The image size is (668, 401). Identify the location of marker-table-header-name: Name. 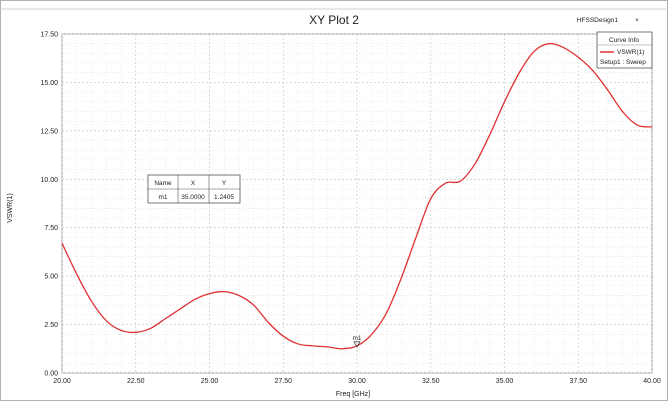
(163, 183).